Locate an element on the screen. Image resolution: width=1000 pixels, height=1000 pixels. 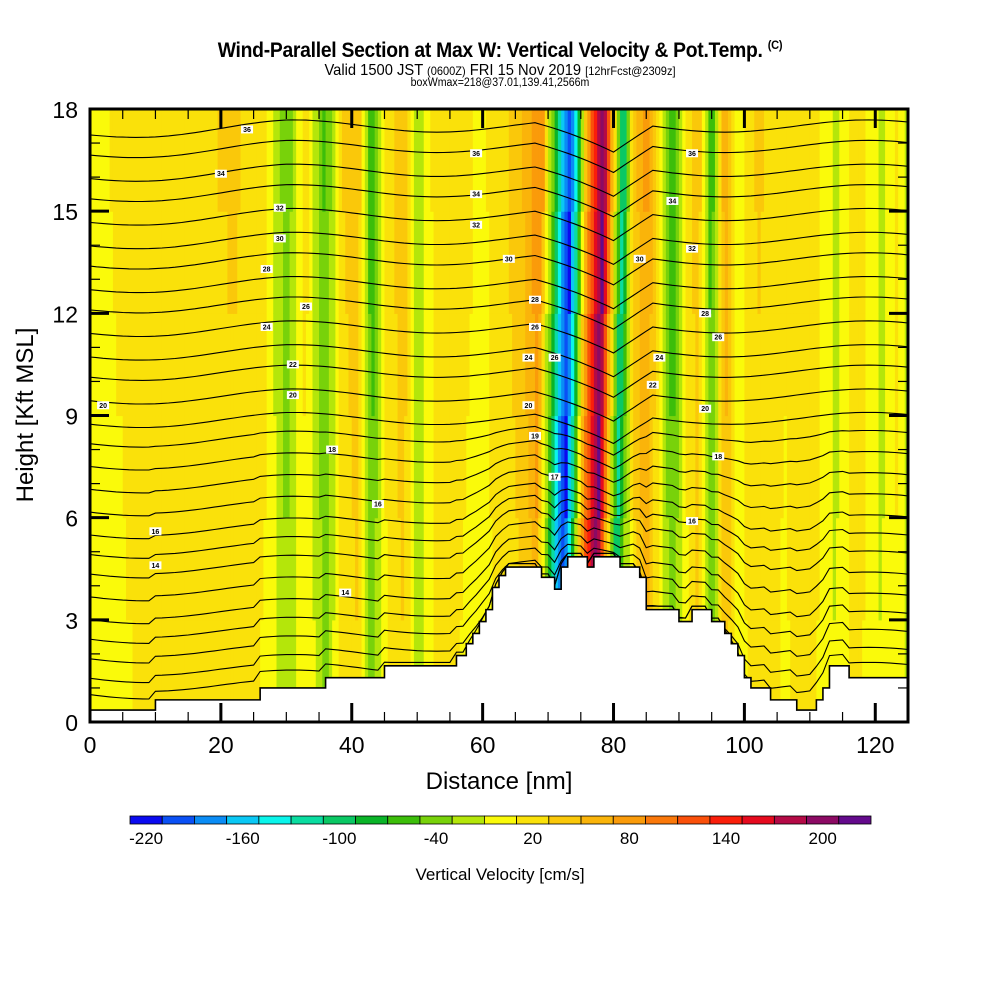
contour-label: 20 is located at coordinates (292, 395).